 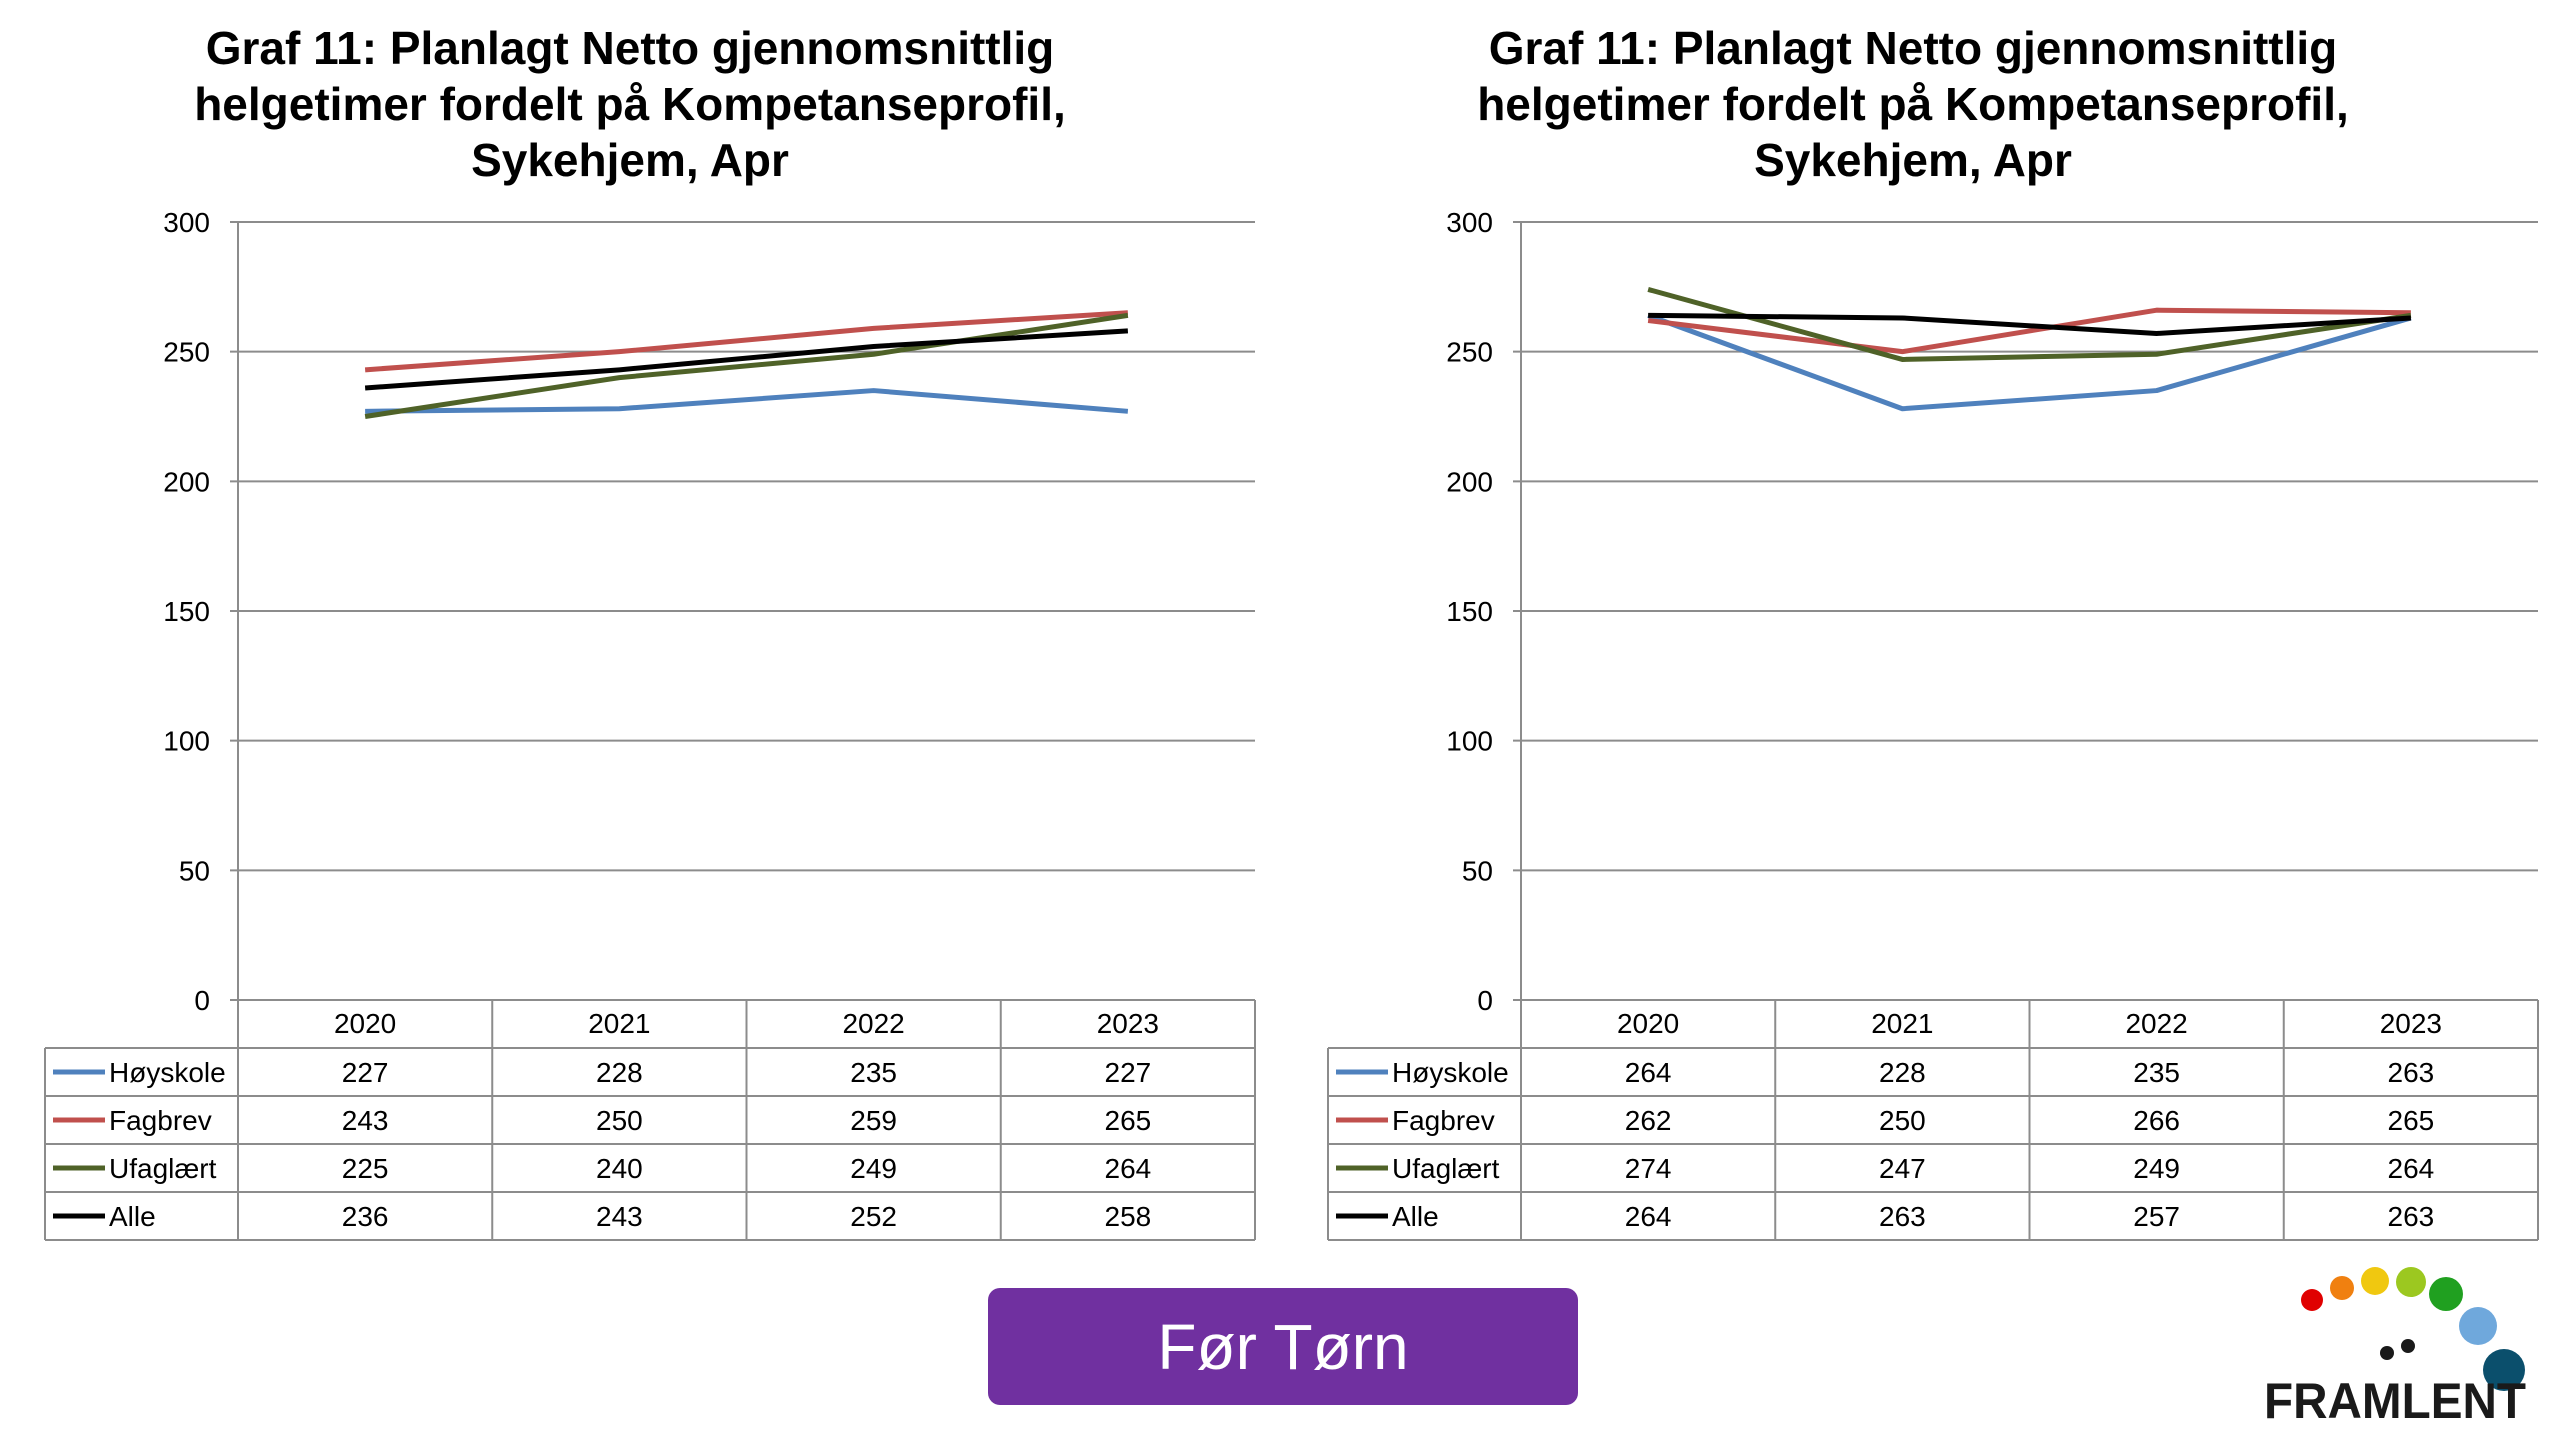 What do you see at coordinates (873, 1120) in the screenshot?
I see `table-value: 259` at bounding box center [873, 1120].